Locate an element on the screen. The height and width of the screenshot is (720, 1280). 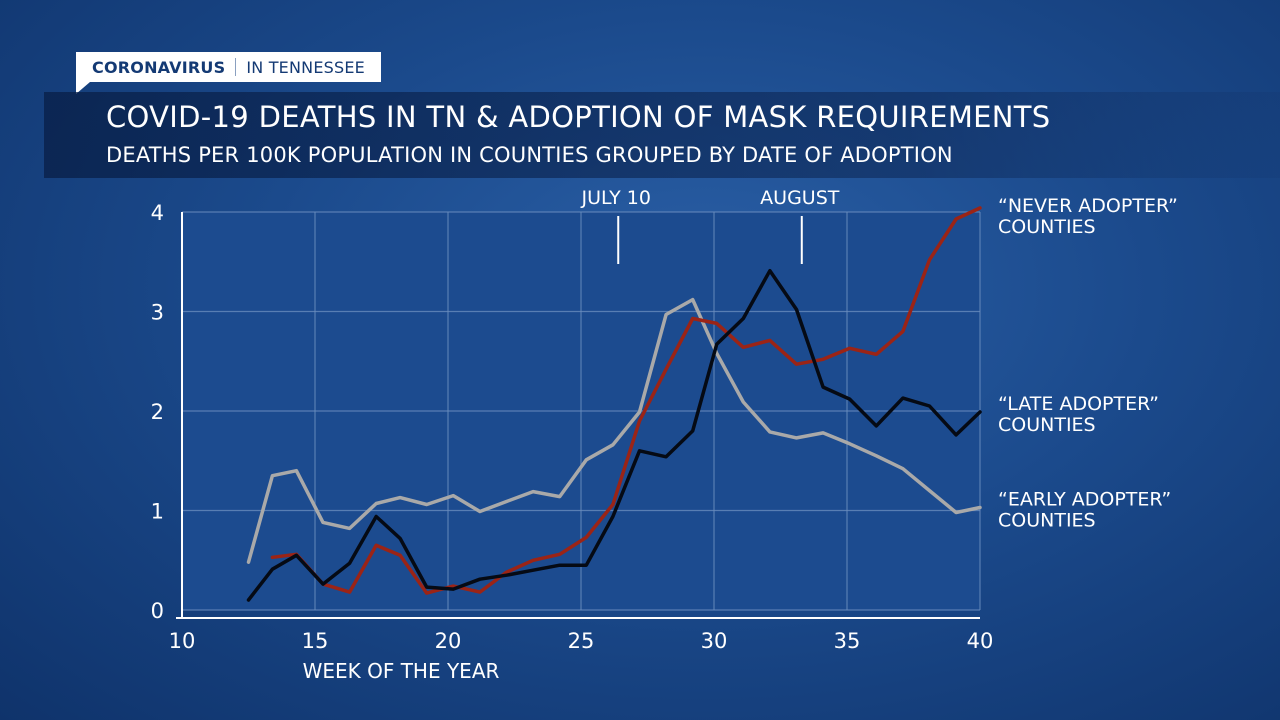
annotation-label: JULY 10 is located at coordinates (616, 198).